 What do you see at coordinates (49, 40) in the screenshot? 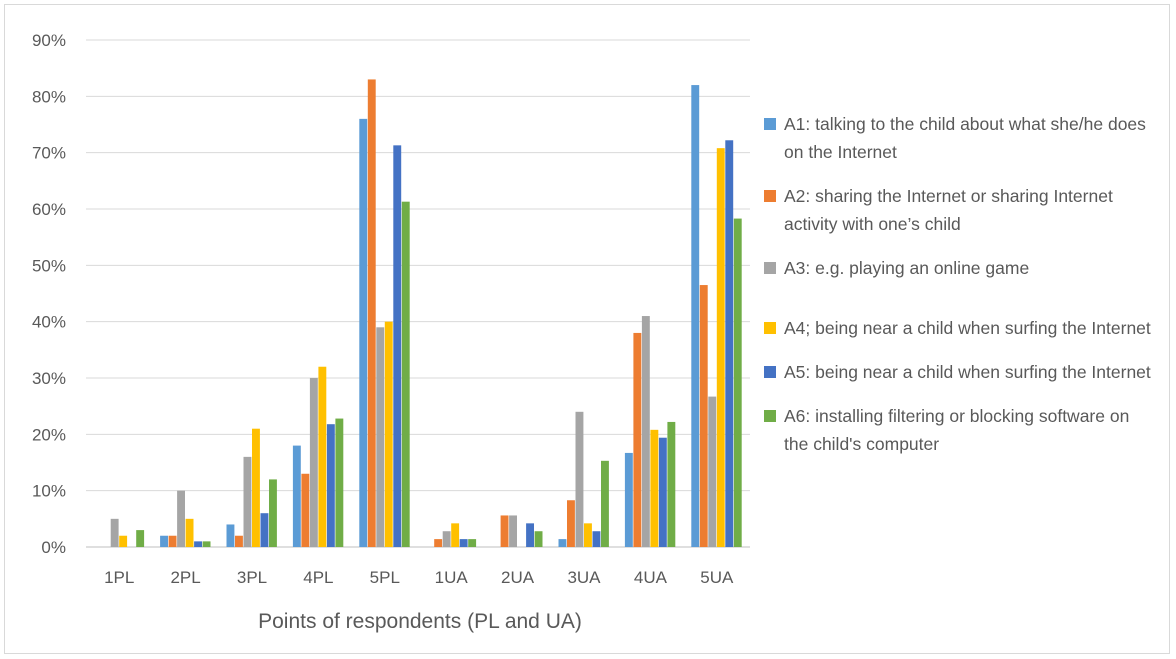
I see `y-tick-label: 90%` at bounding box center [49, 40].